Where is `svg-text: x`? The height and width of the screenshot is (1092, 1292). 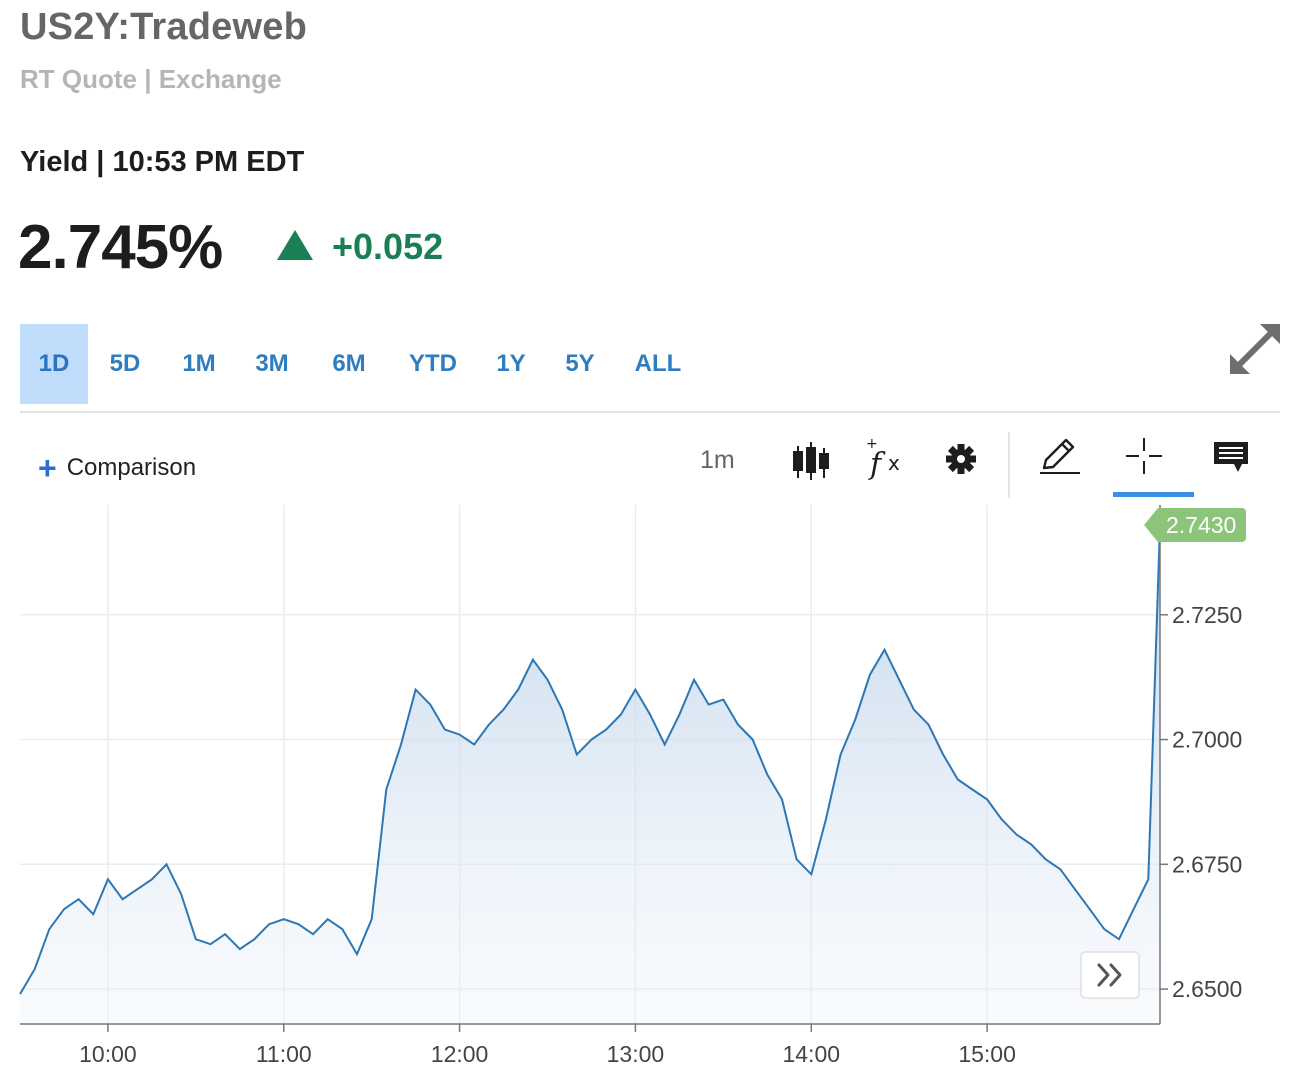 svg-text: x is located at coordinates (894, 463).